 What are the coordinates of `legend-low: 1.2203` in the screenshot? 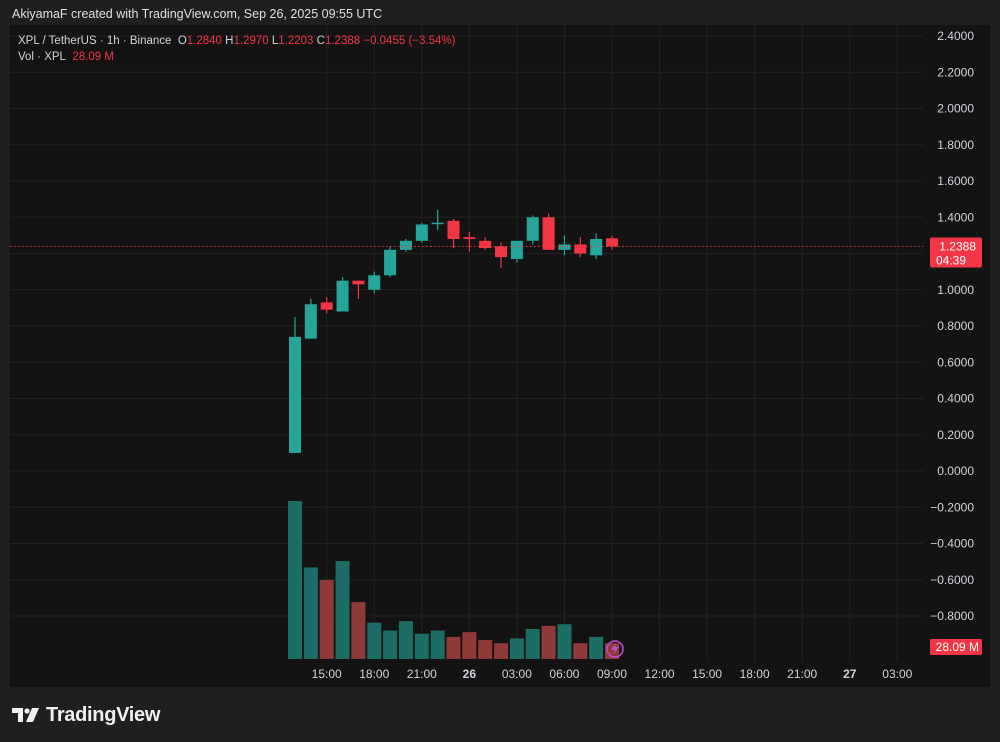 It's located at (296, 41).